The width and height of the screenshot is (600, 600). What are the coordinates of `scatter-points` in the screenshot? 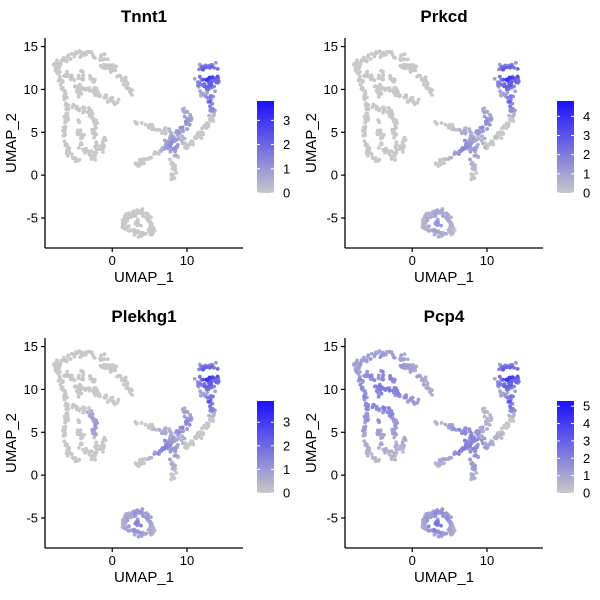 It's located at (436, 144).